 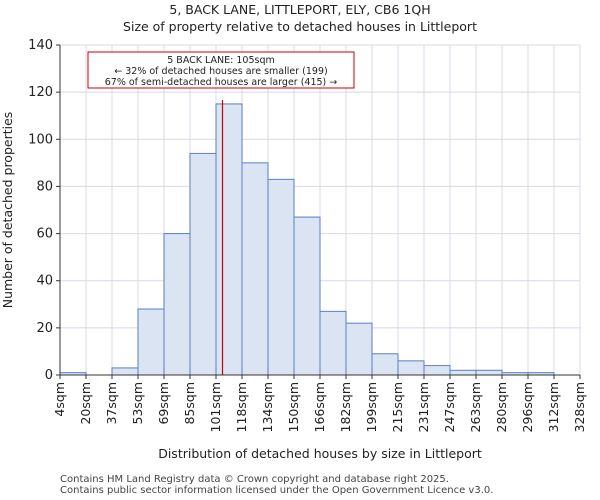 What do you see at coordinates (319, 407) in the screenshot?
I see `x-tick-label: 166sqm` at bounding box center [319, 407].